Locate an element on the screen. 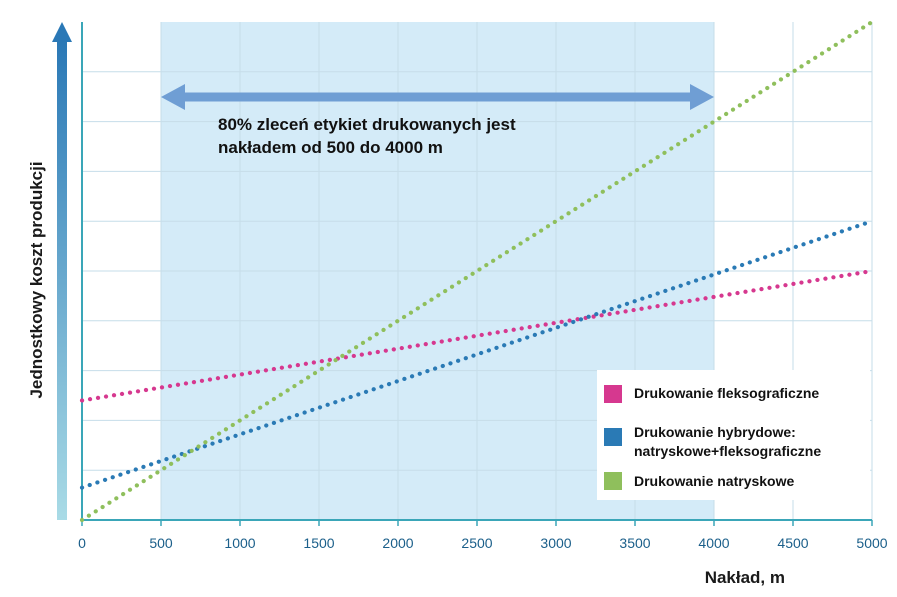 This screenshot has height=597, width=897. x-tick-label: 4000 is located at coordinates (713, 543).